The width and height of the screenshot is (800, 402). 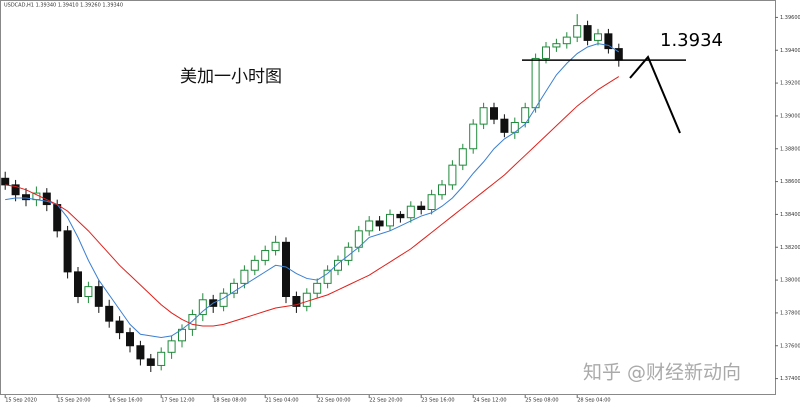 I want to click on watermark: 知乎 @财经新动向, so click(x=662, y=373).